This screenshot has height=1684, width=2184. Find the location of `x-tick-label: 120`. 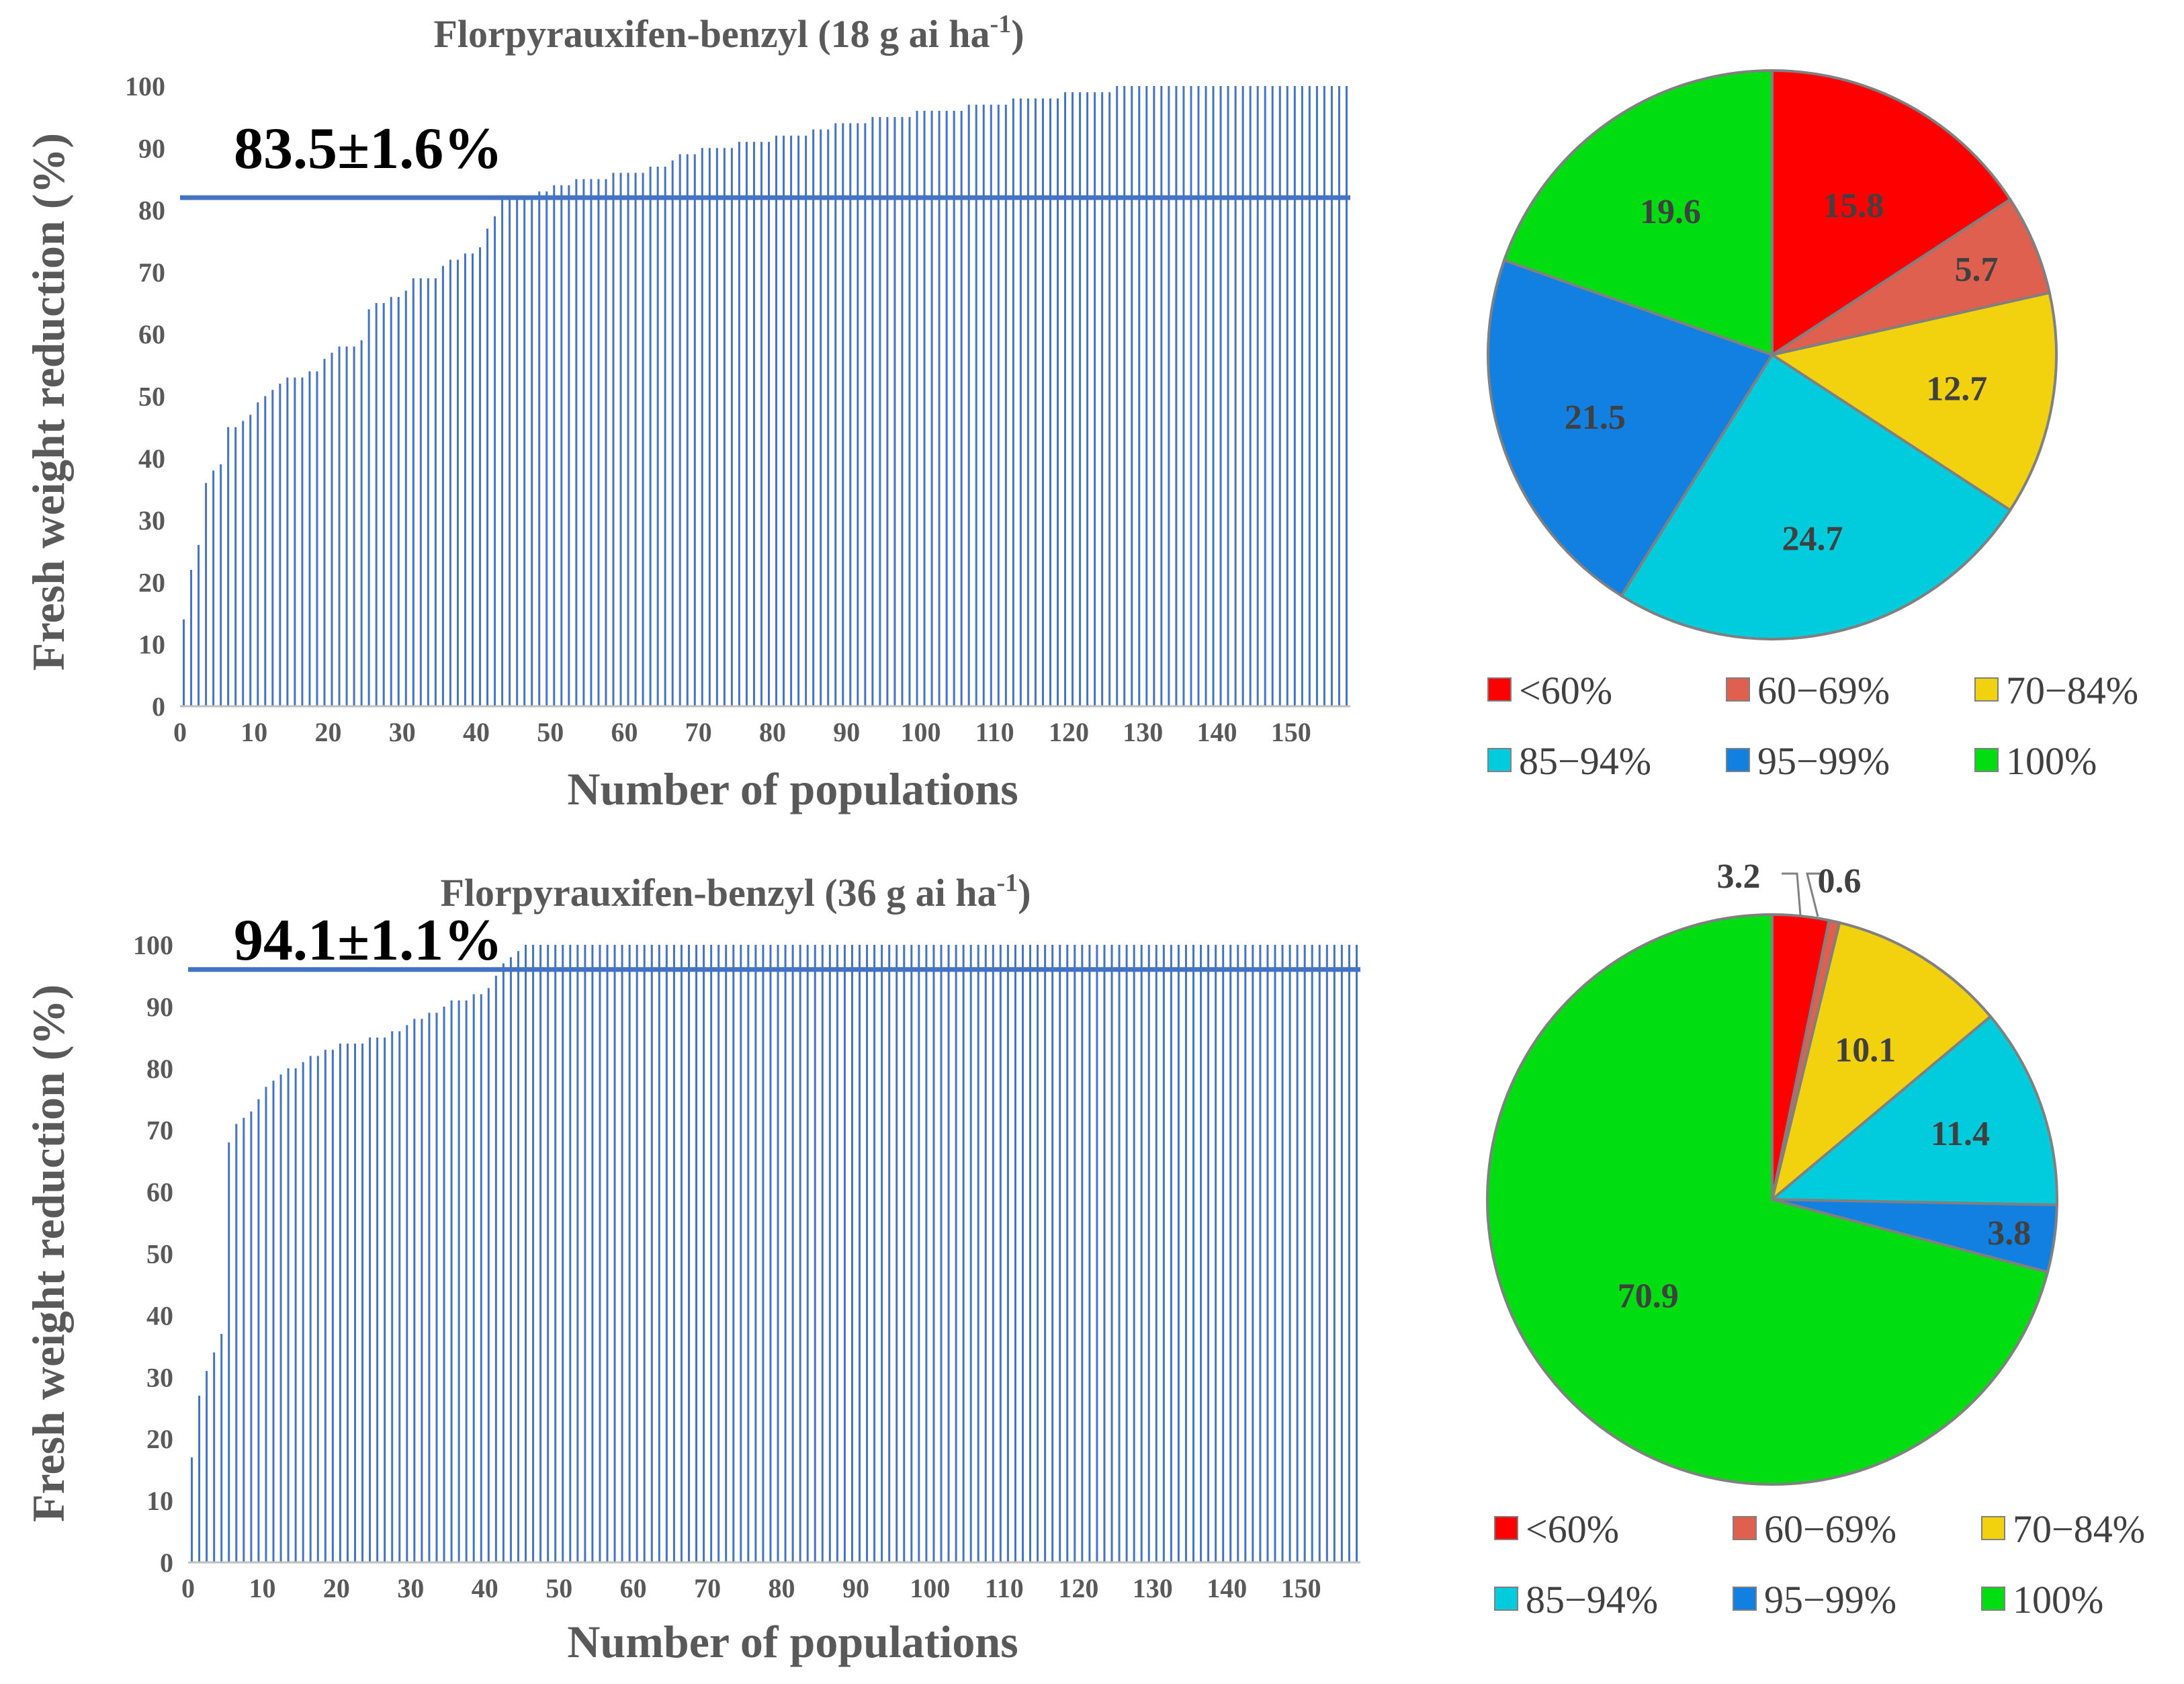

x-tick-label: 120 is located at coordinates (1078, 1588).